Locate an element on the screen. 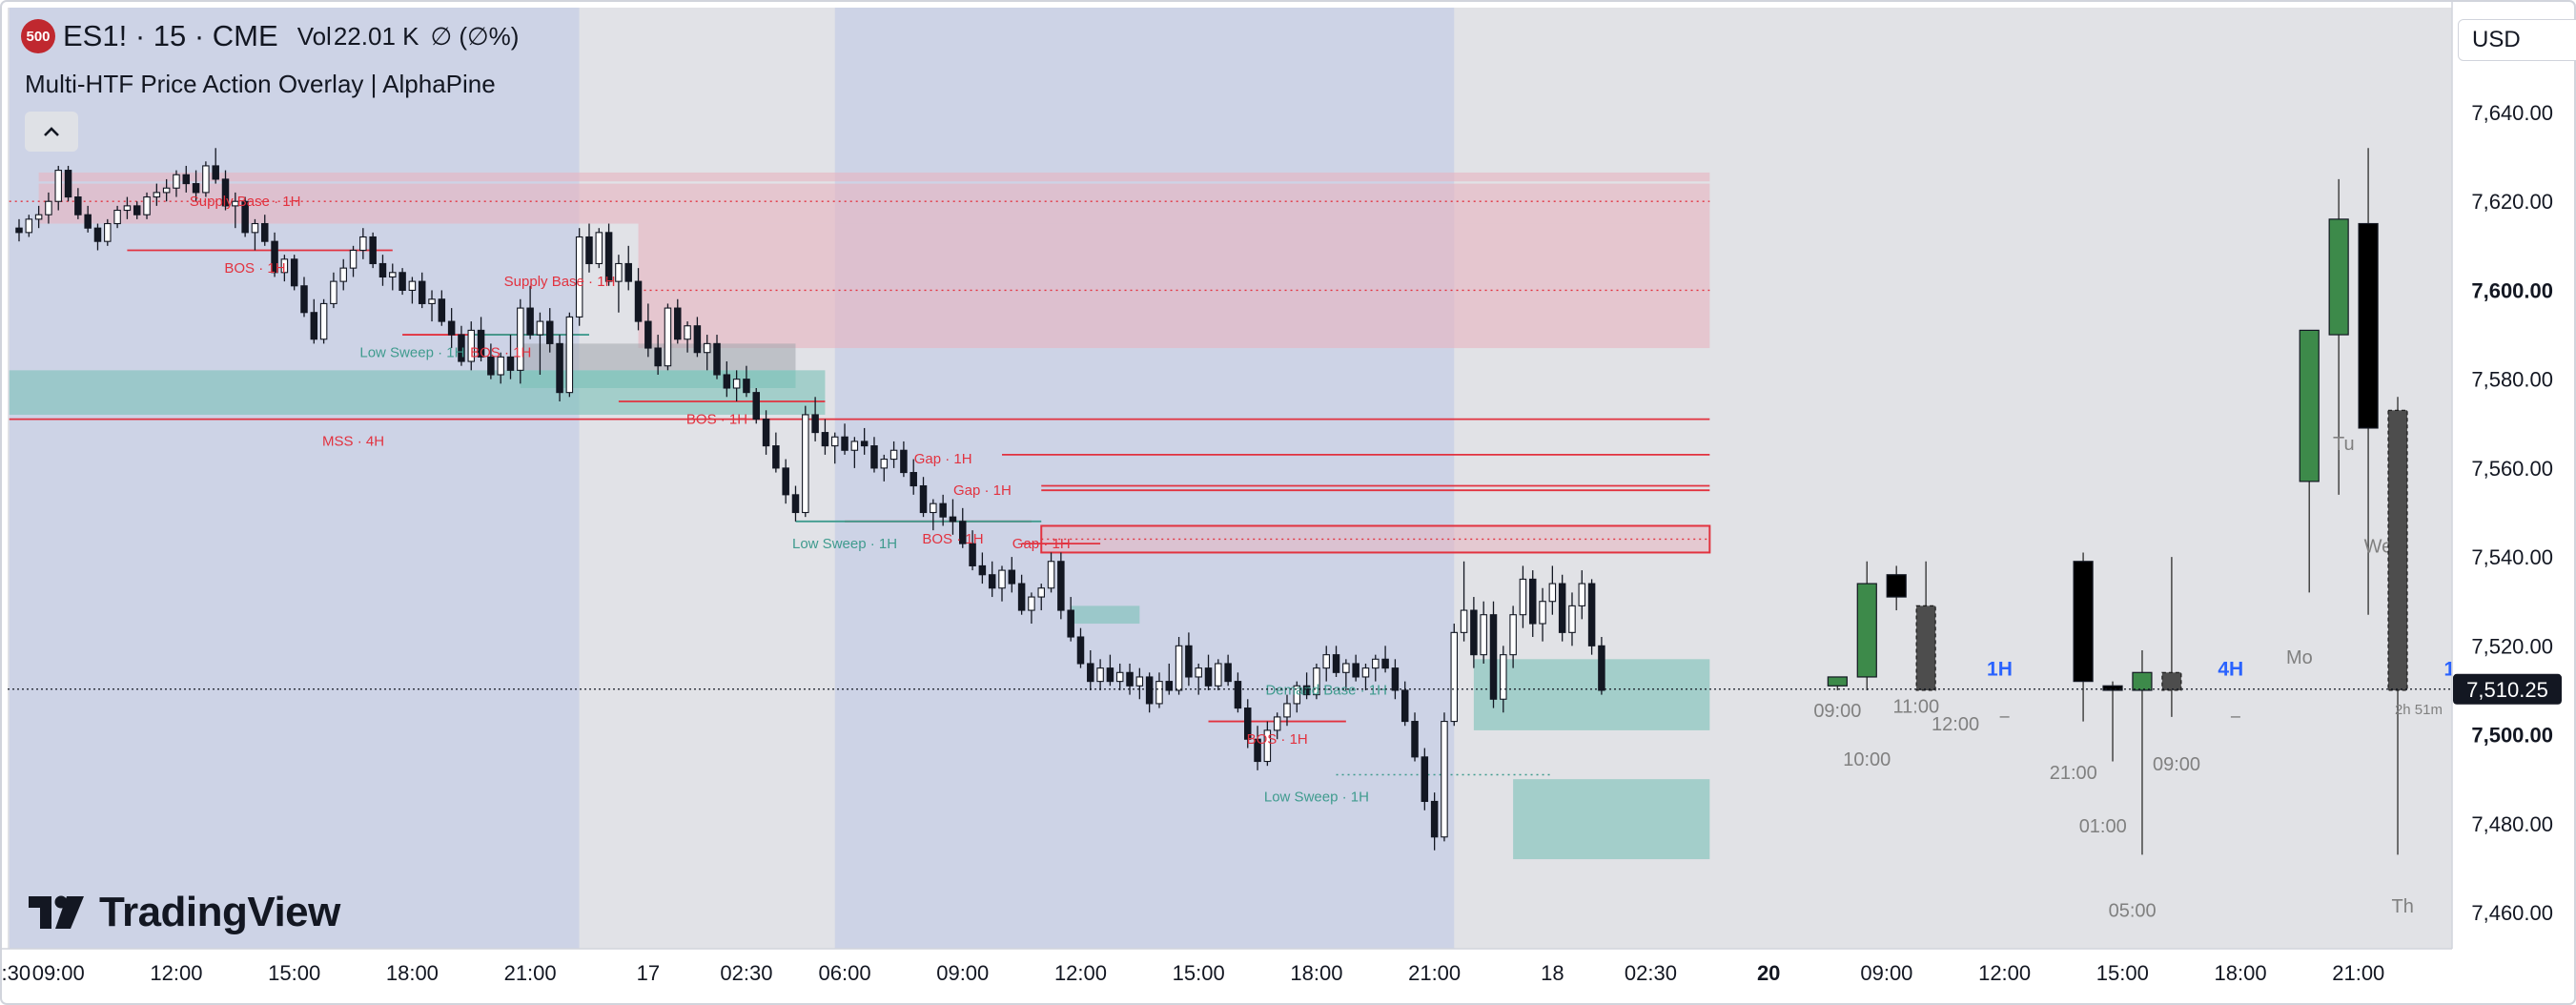  price-axis is located at coordinates (2514, 502).